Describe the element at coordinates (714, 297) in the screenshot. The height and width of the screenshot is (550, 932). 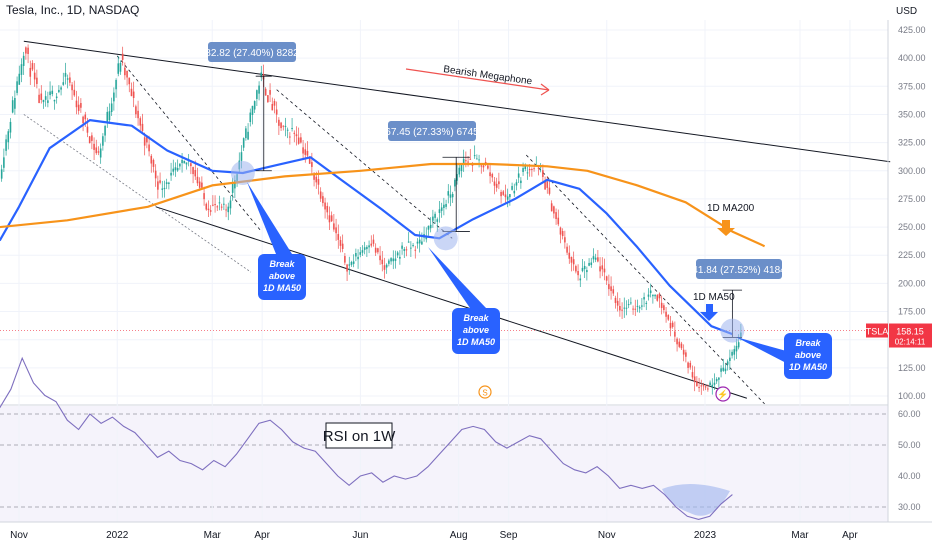
I see `ma50-label: 1D MA50` at that location.